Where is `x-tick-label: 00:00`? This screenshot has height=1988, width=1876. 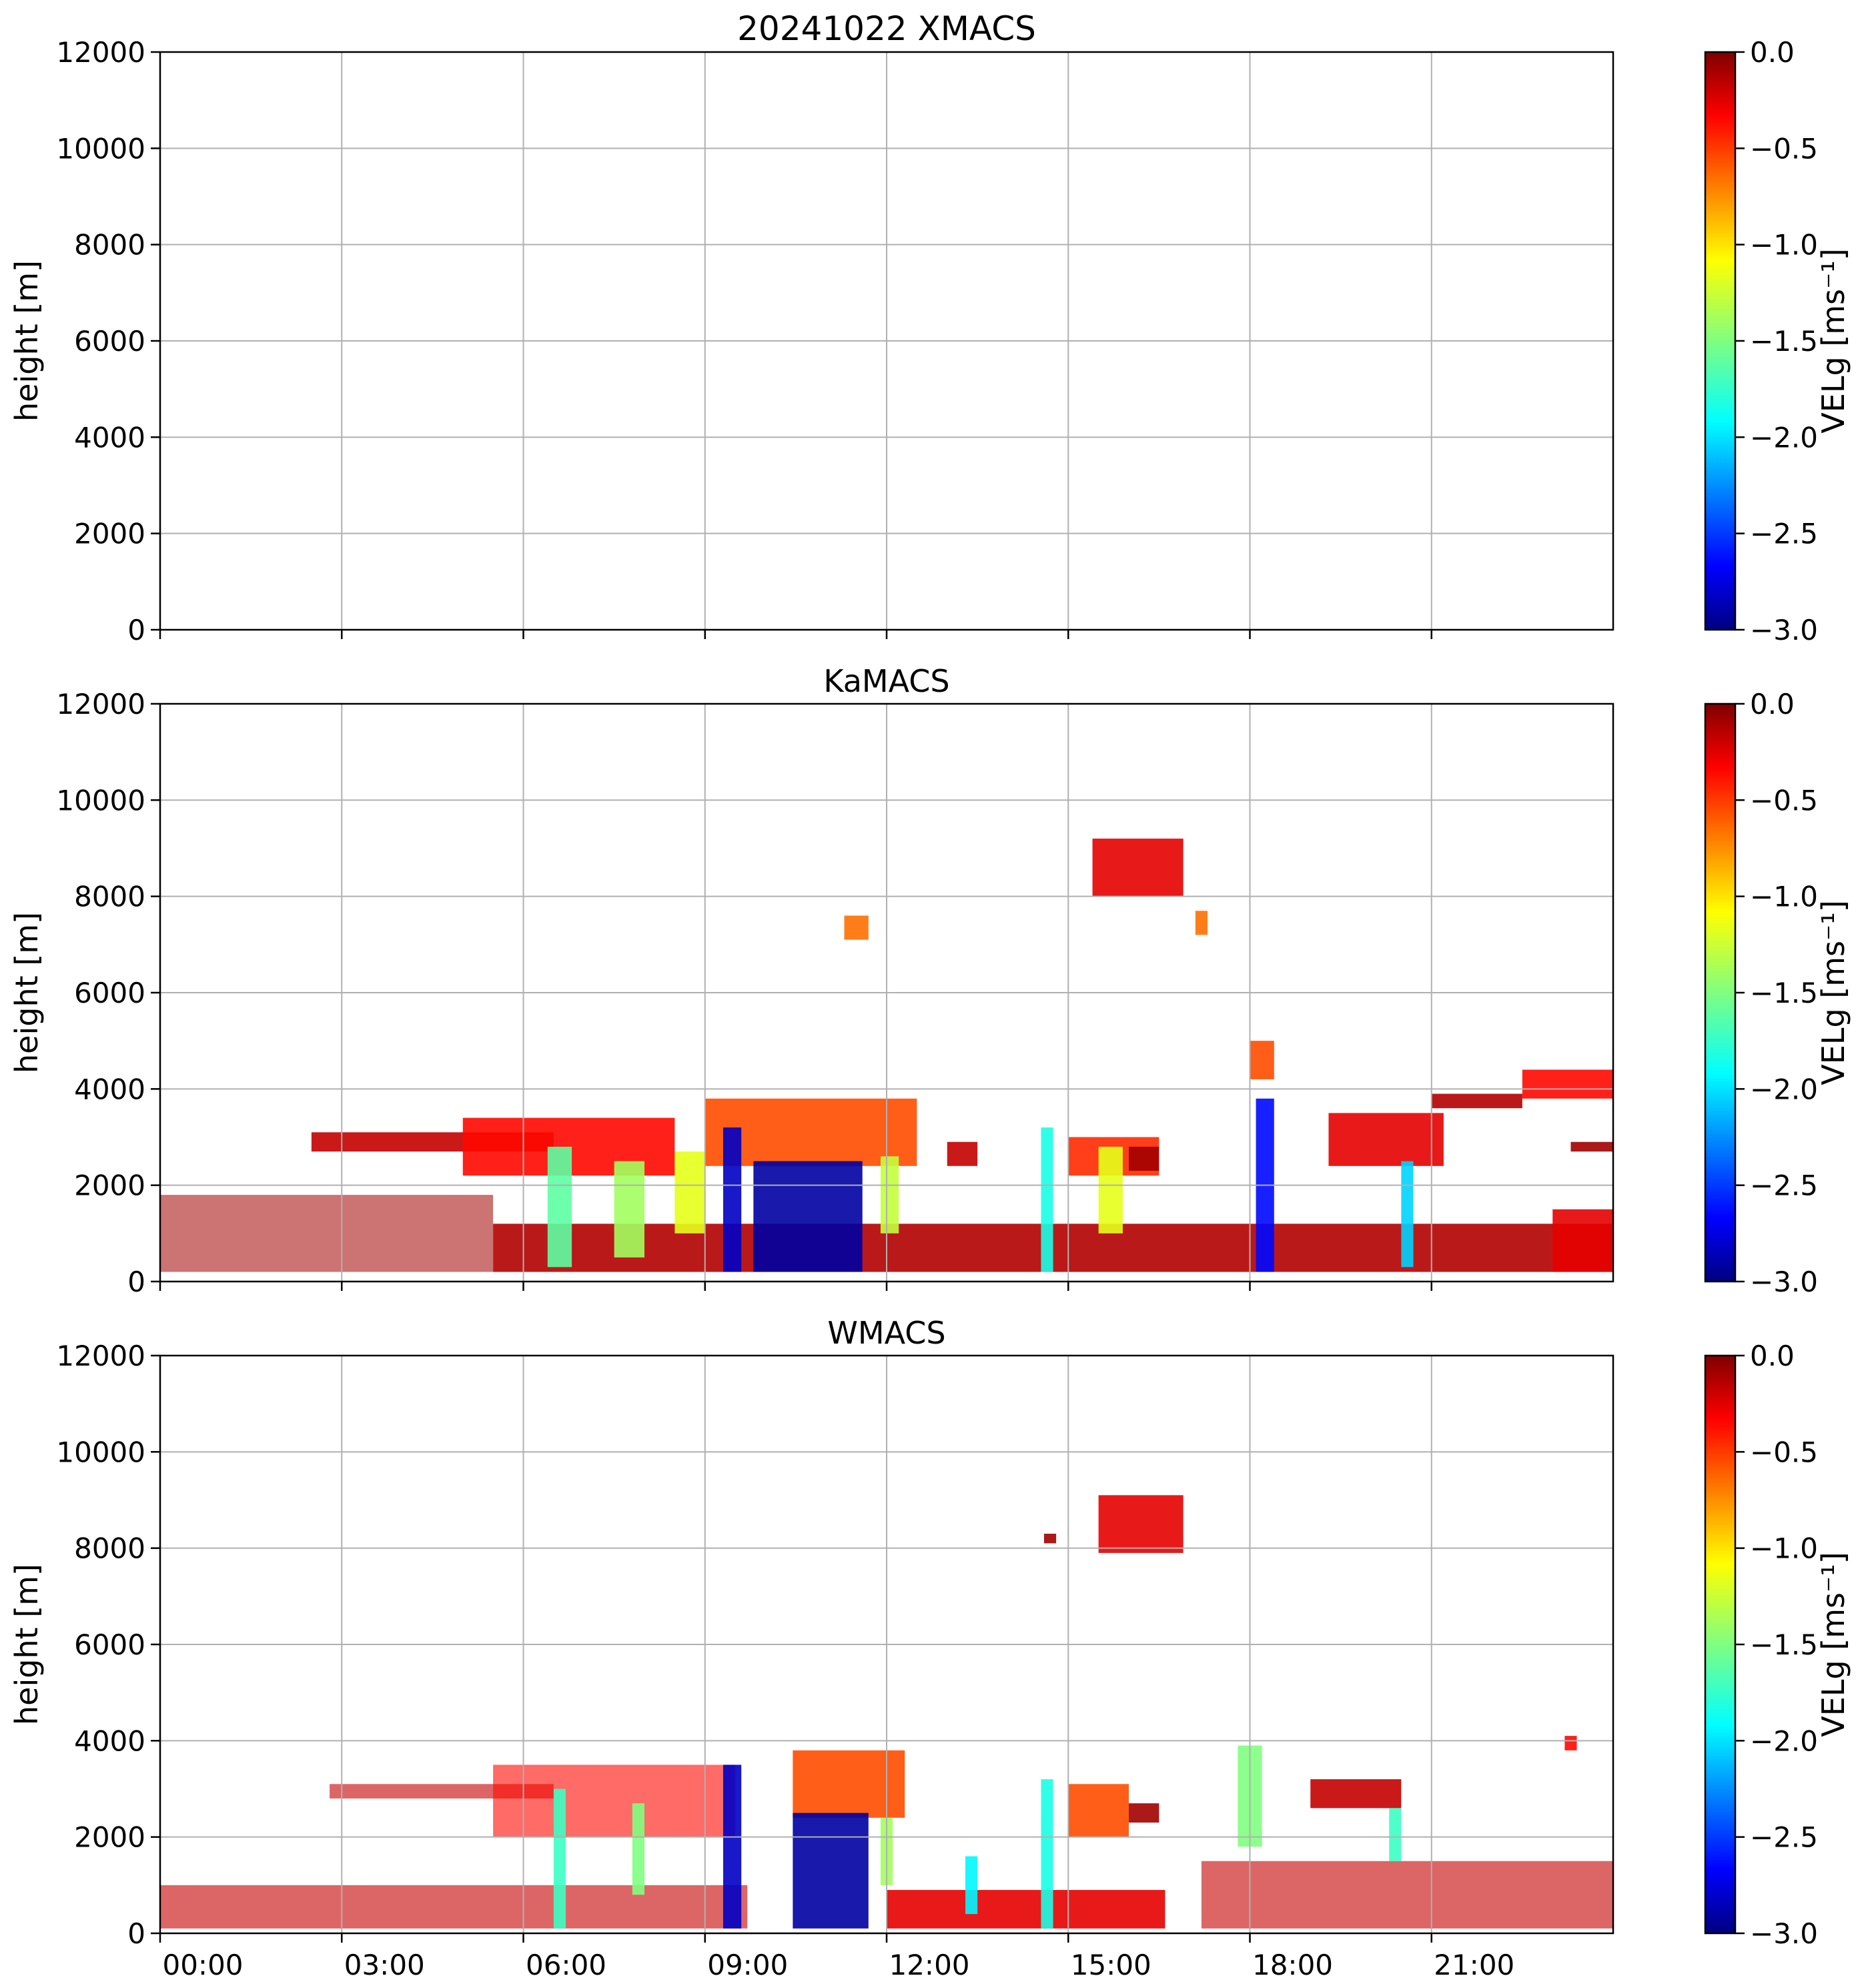
x-tick-label: 00:00 is located at coordinates (202, 1965).